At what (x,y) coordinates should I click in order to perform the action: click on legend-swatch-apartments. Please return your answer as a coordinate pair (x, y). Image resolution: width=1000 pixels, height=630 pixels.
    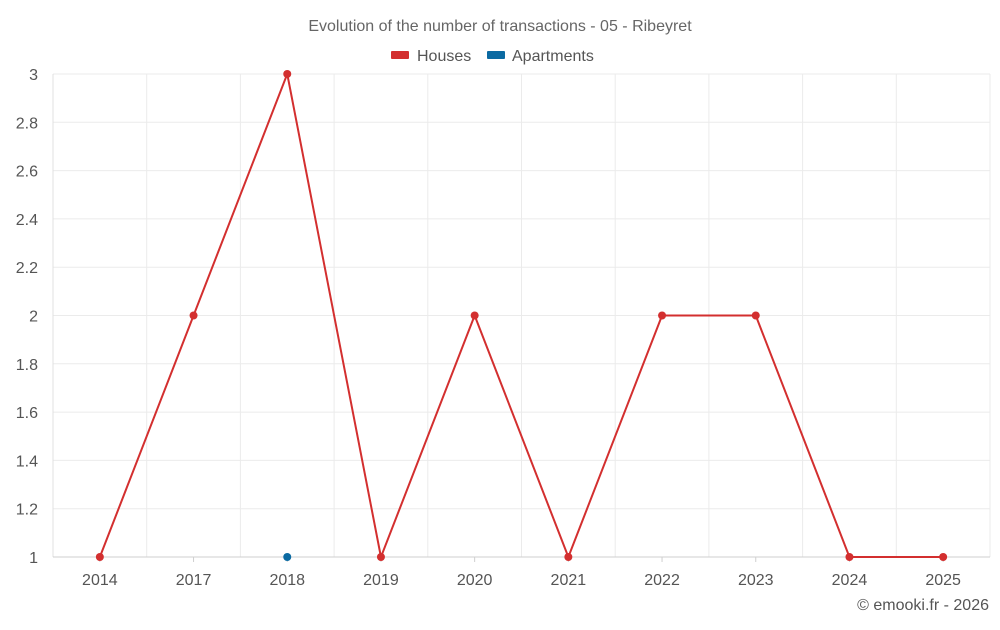
    Looking at the image, I should click on (496, 55).